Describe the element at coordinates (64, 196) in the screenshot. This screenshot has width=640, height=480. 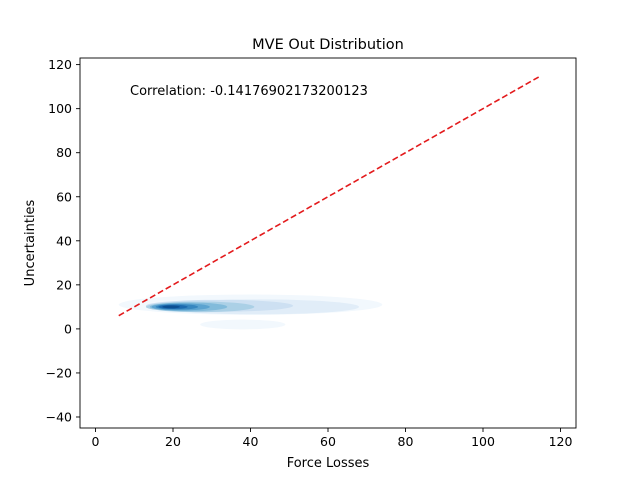
I see `y-tick-label: 60` at that location.